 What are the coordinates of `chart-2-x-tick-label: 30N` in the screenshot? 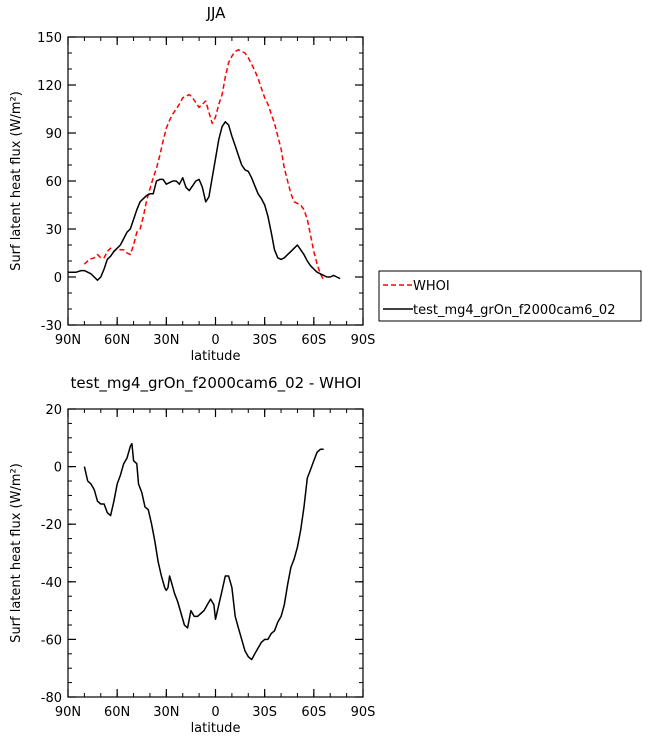 It's located at (166, 712).